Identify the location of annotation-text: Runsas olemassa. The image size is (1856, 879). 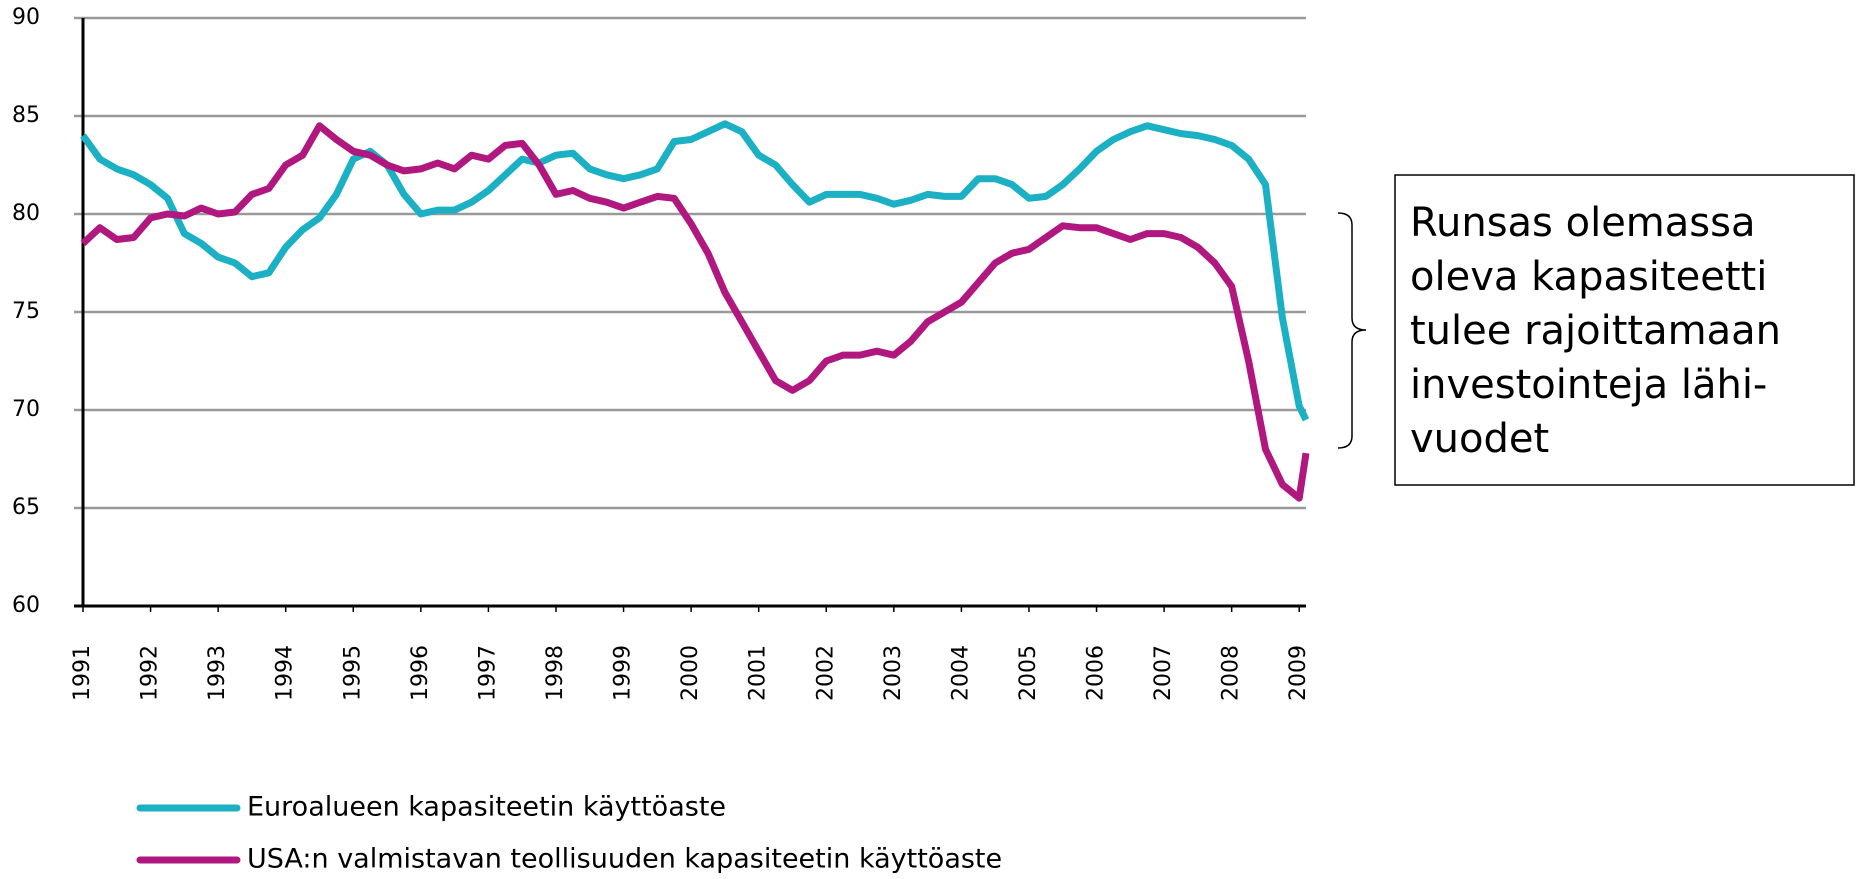
(1582, 223).